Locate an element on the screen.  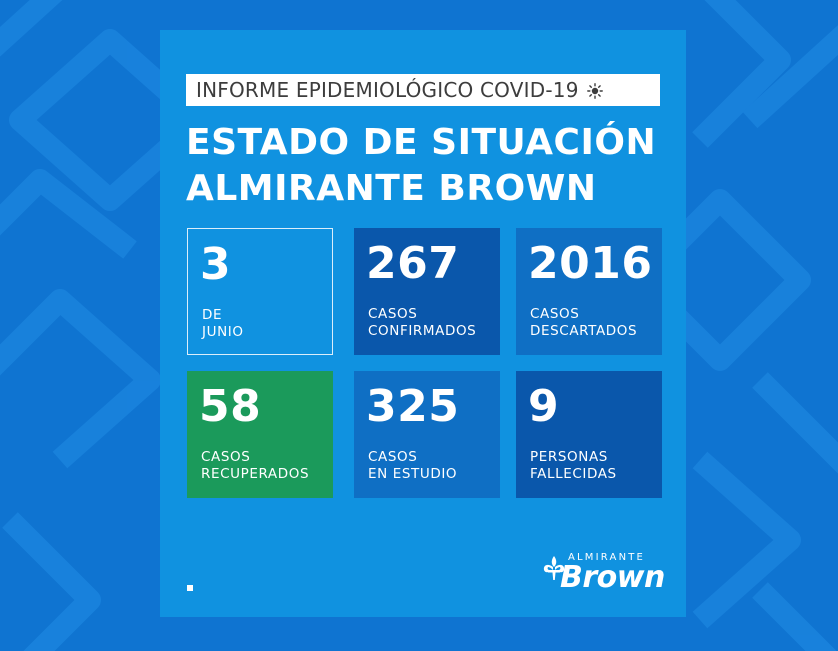
card-confirmed-label-line-2: CONFIRMADOS is located at coordinates (422, 331).